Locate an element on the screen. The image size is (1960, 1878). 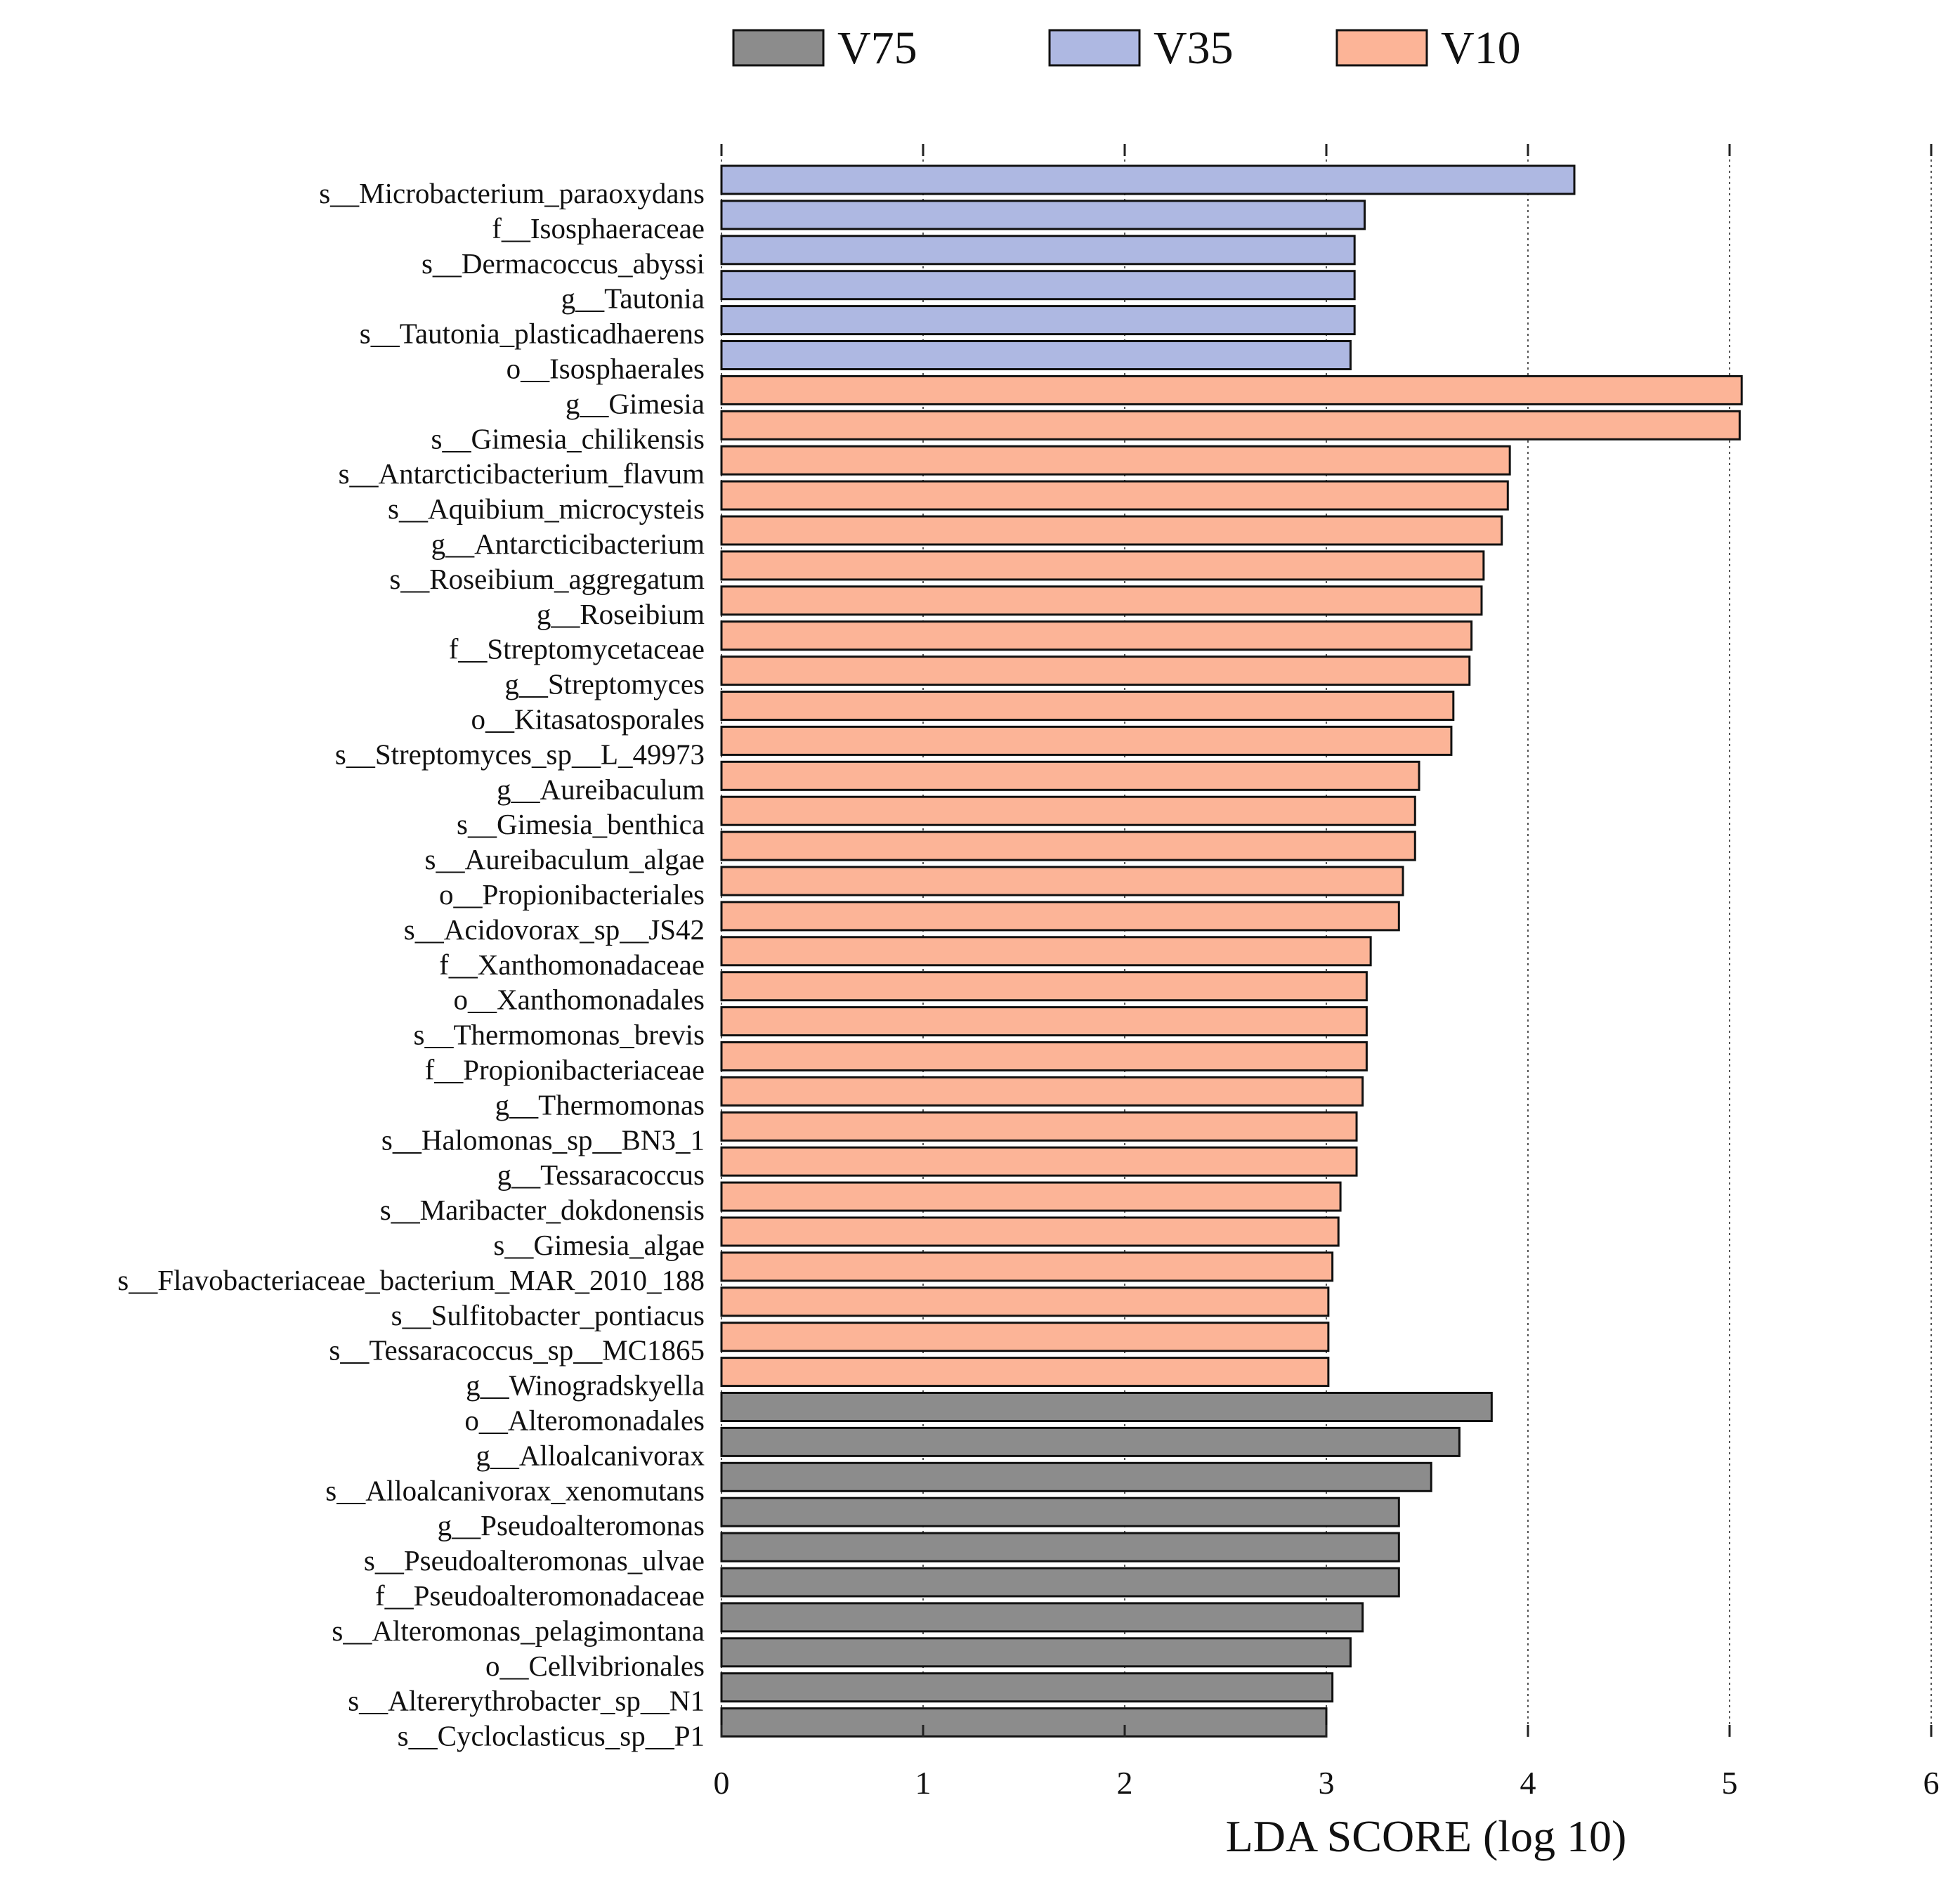
category-label: s__Roseibium_aggregatum is located at coordinates (547, 579).